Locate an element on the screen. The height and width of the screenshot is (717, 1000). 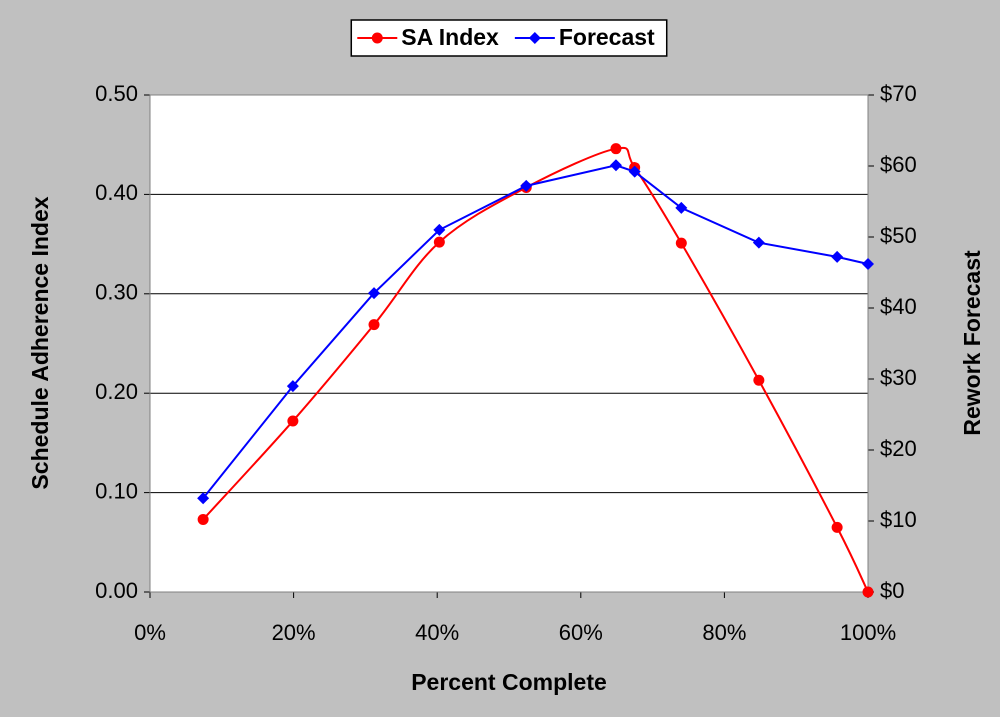
y-axis-title: Schedule Adherence Index is located at coordinates (40, 342).